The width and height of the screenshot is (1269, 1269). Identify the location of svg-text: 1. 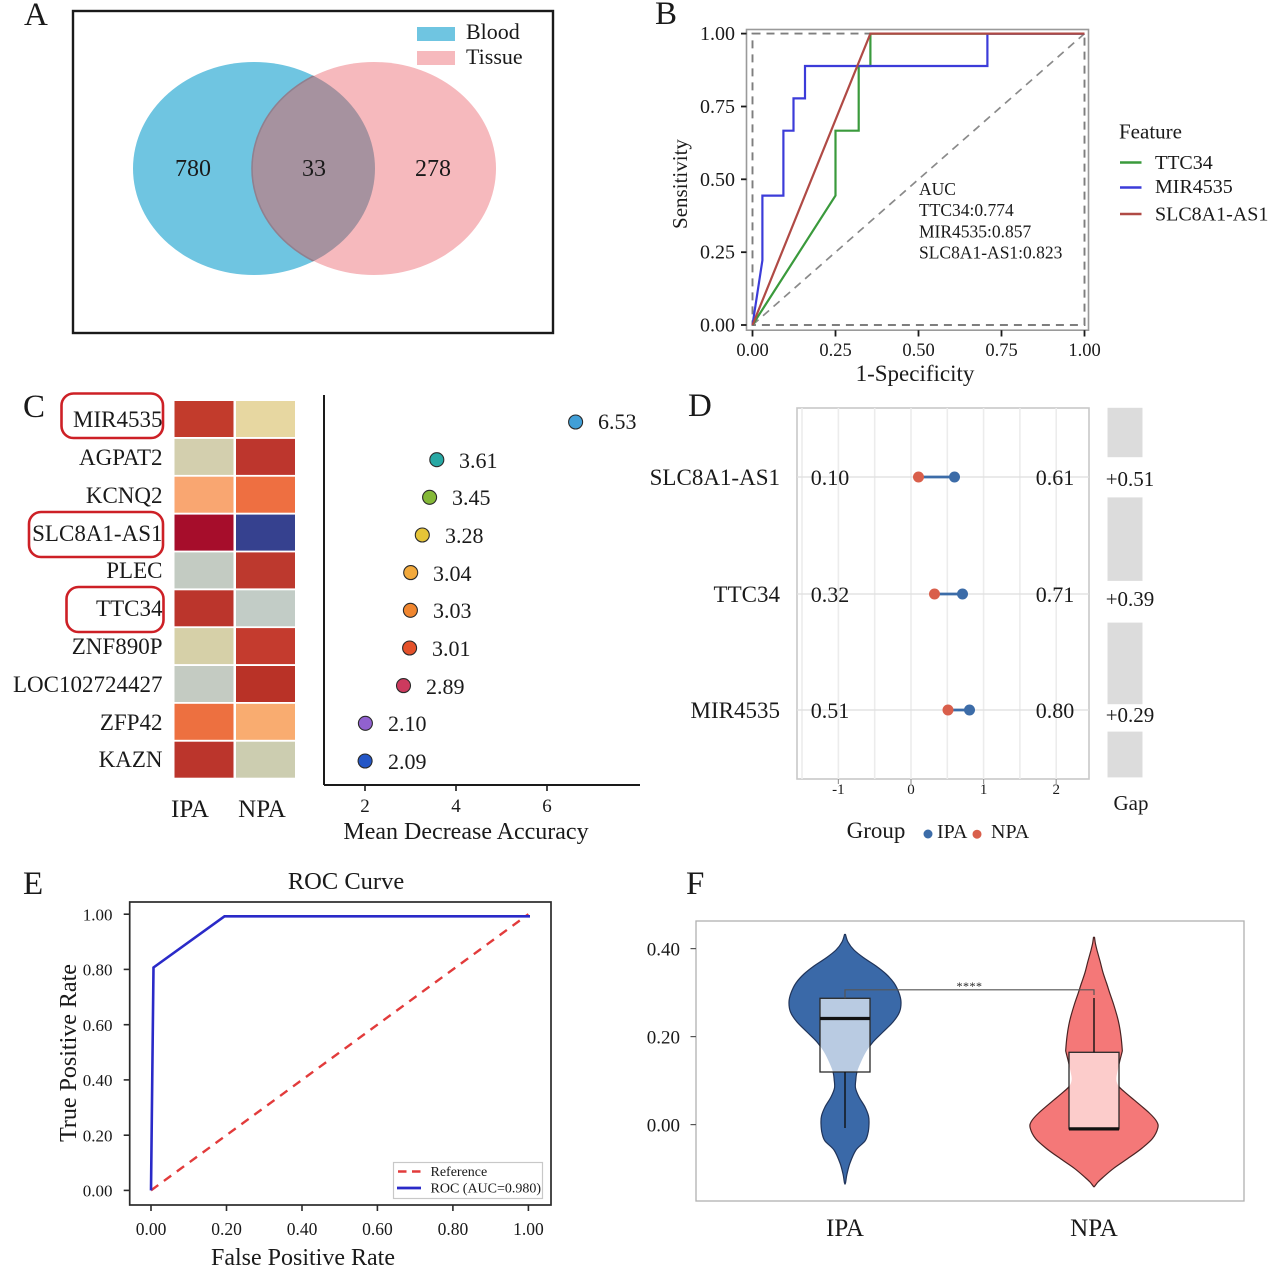
(984, 790).